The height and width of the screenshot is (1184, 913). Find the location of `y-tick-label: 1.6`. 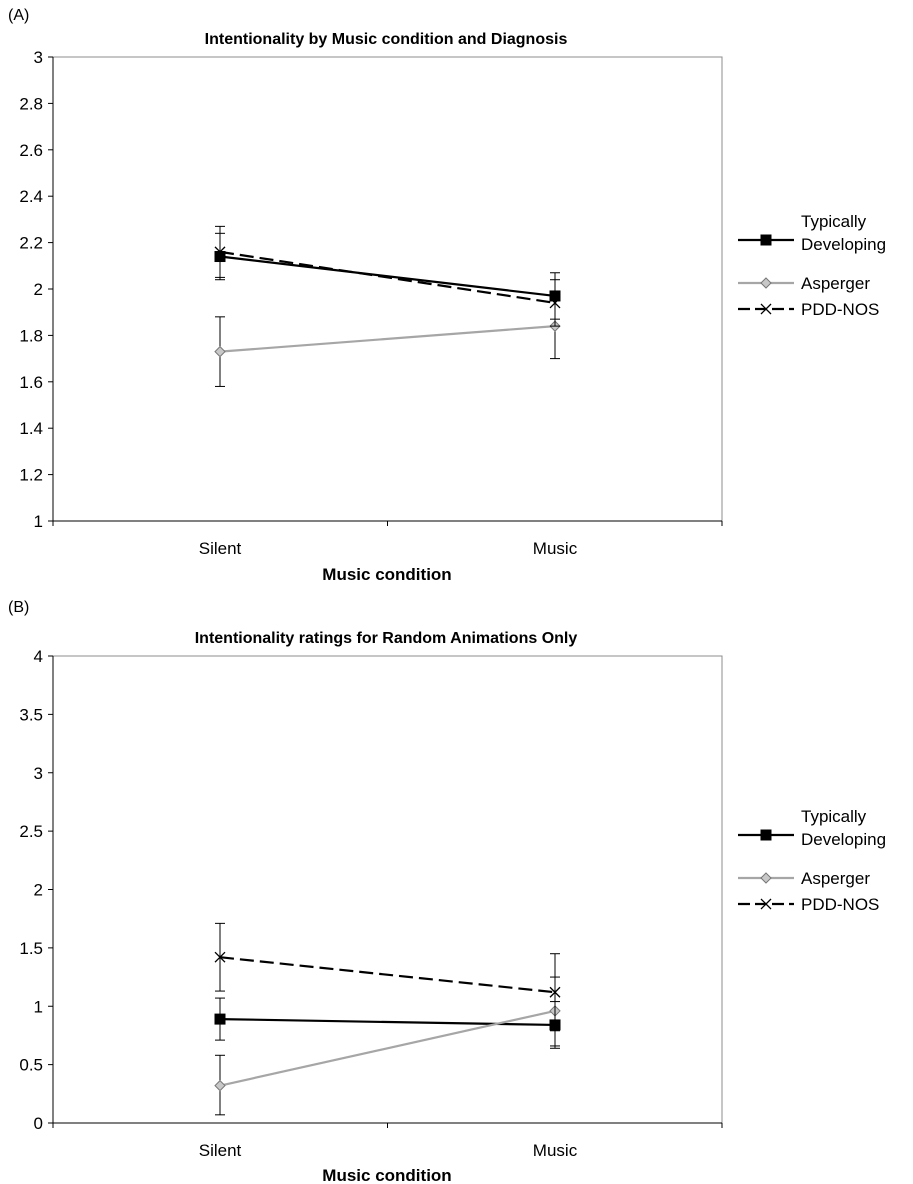

y-tick-label: 1.6 is located at coordinates (31, 382).